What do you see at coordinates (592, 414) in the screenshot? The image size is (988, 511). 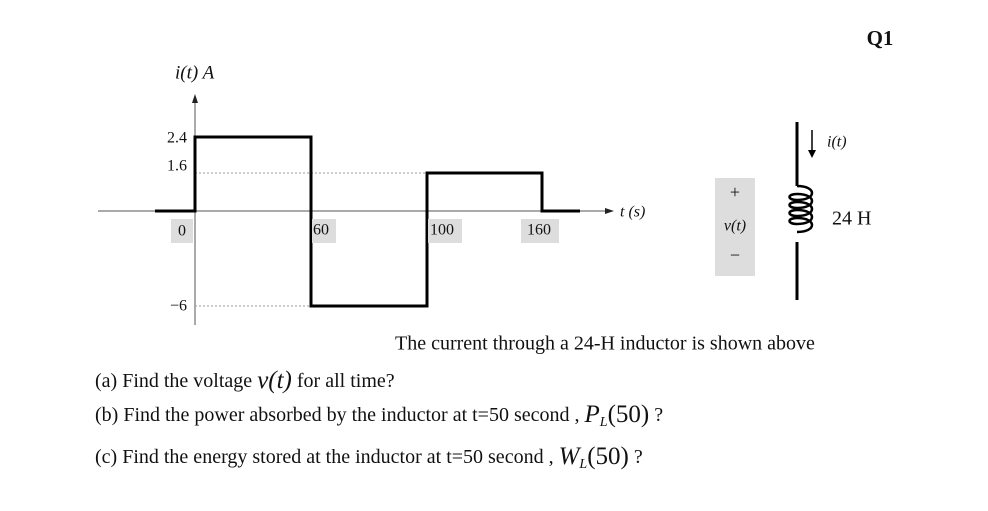 I see `math: P` at bounding box center [592, 414].